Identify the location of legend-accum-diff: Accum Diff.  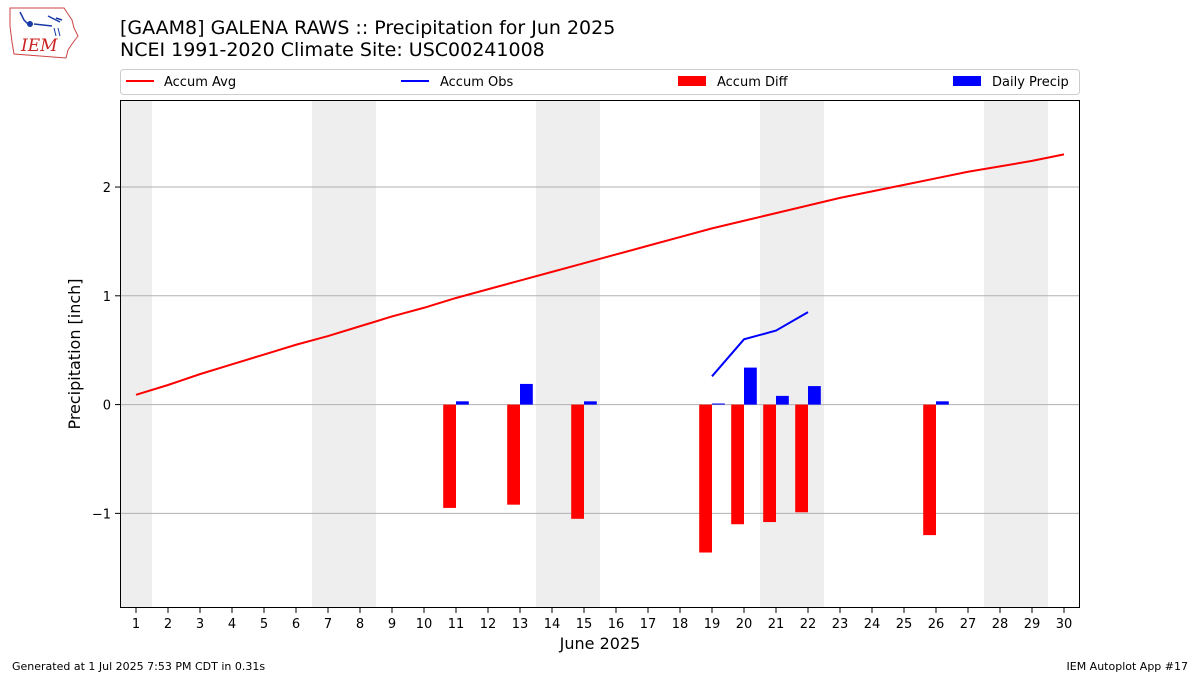
(753, 82).